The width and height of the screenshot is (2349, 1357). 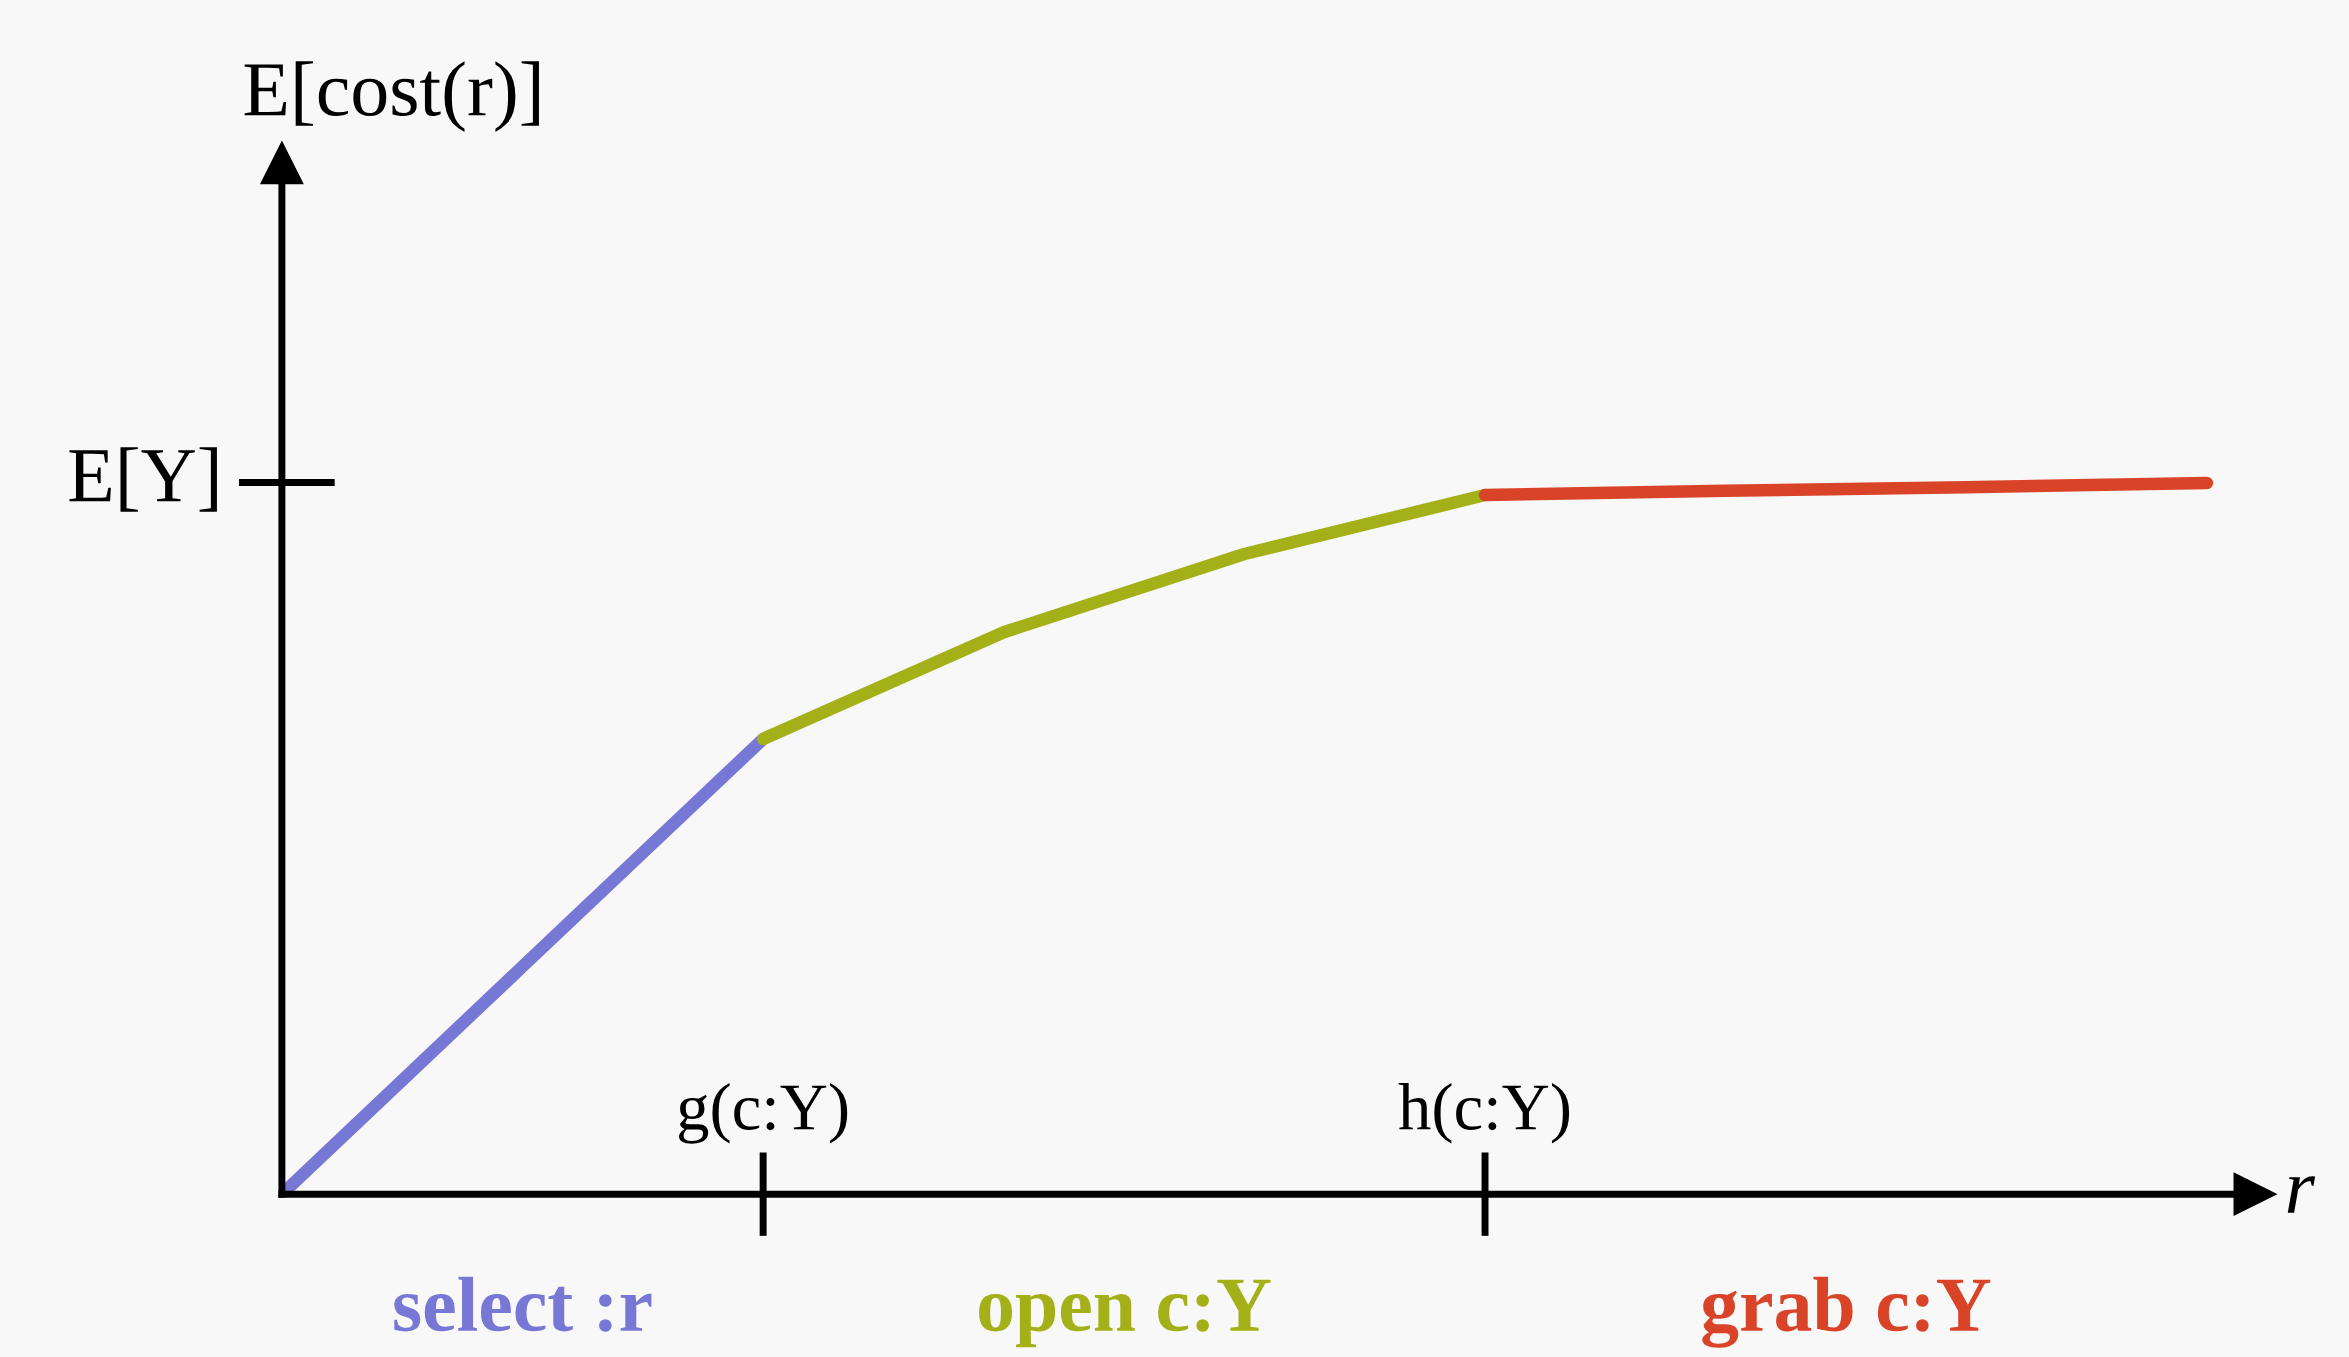 I want to click on text: open c:Y, so click(x=1125, y=1313).